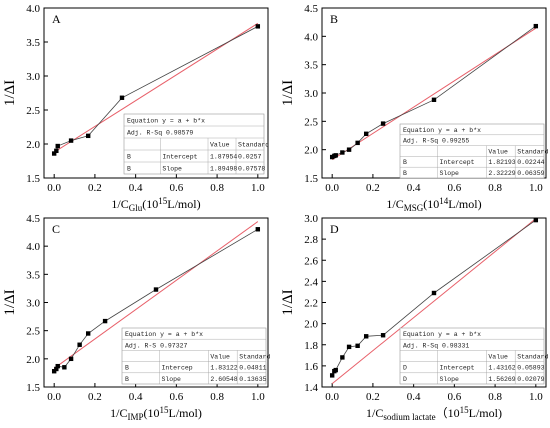 This screenshot has width=550, height=428. Describe the element at coordinates (436, 141) in the screenshot. I see `stats-adj-r-squared: Adj. R-Sq 0.99255` at that location.